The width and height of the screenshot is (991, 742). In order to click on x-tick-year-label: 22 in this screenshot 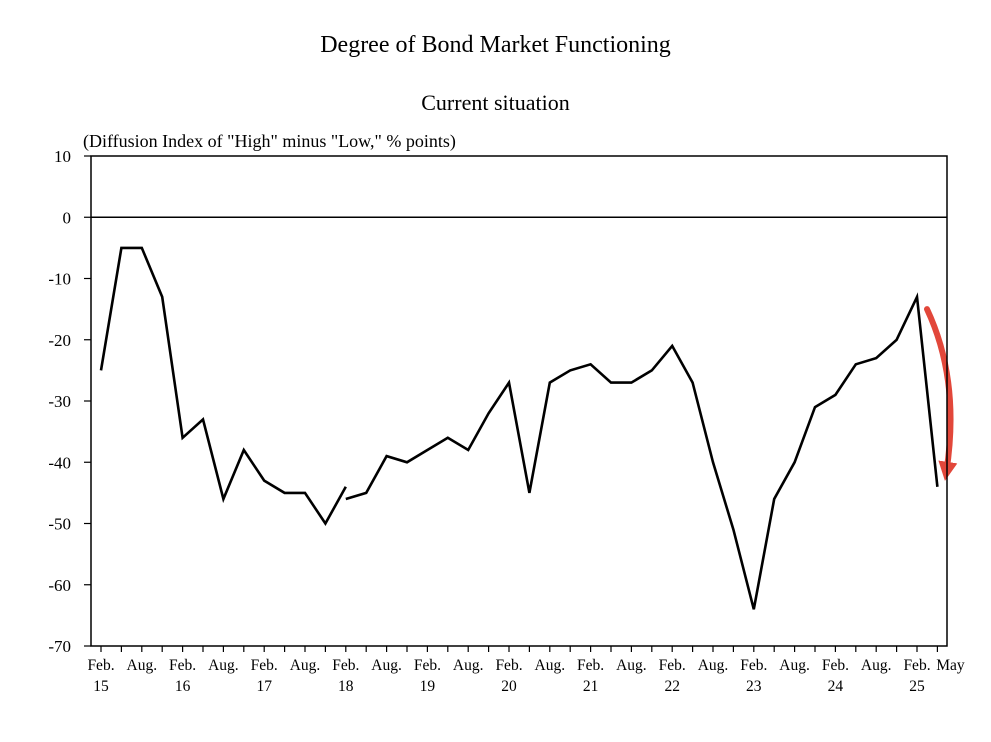, I will do `click(672, 686)`.